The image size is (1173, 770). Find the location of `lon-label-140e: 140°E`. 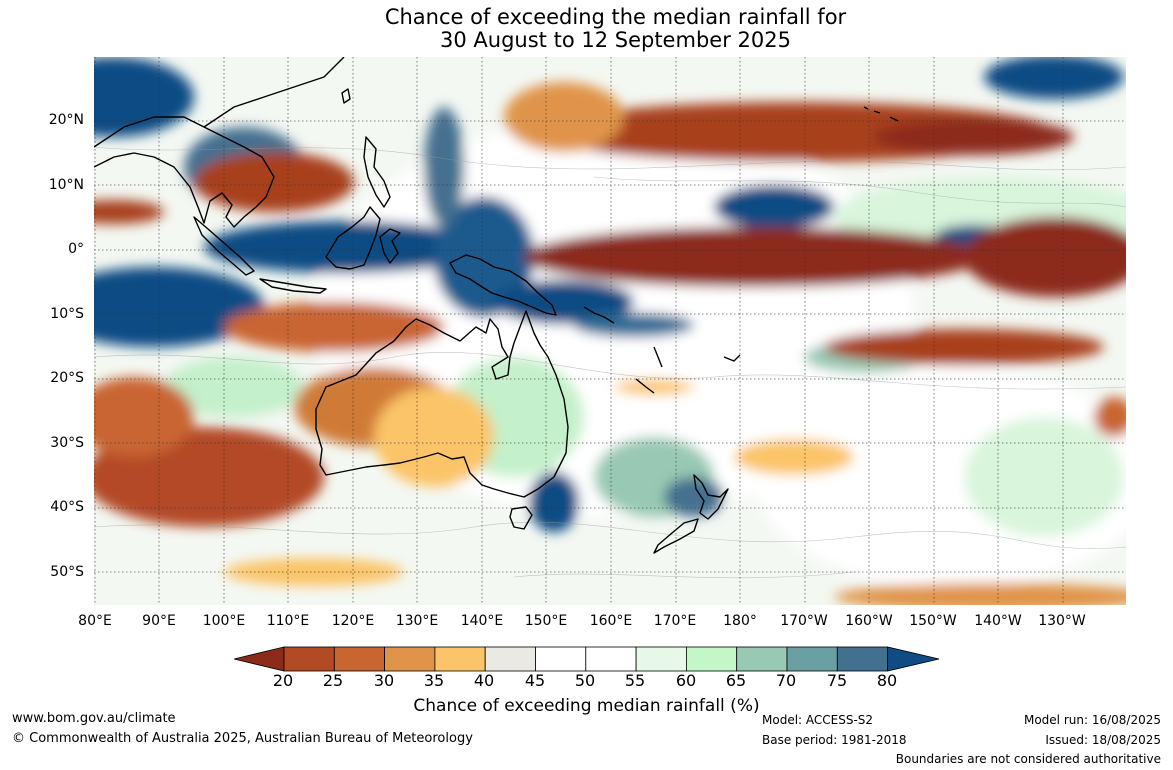

lon-label-140e: 140°E is located at coordinates (482, 621).